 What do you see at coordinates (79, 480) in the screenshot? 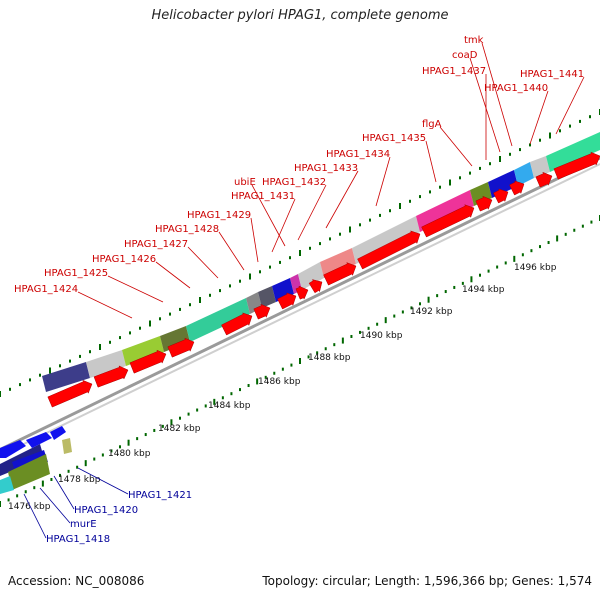
I see `scale-tick-label: 1478 kbp` at bounding box center [79, 480].